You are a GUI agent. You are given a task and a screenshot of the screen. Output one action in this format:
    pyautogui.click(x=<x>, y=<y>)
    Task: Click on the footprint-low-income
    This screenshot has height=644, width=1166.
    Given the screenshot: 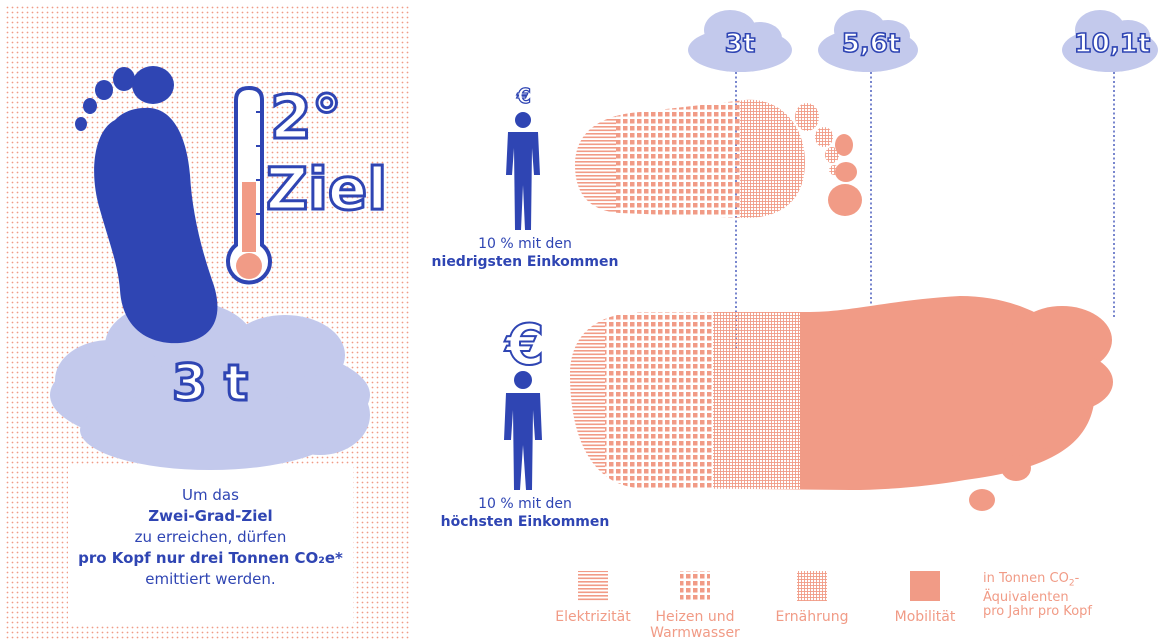 What is the action you would take?
    pyautogui.click(x=718, y=158)
    